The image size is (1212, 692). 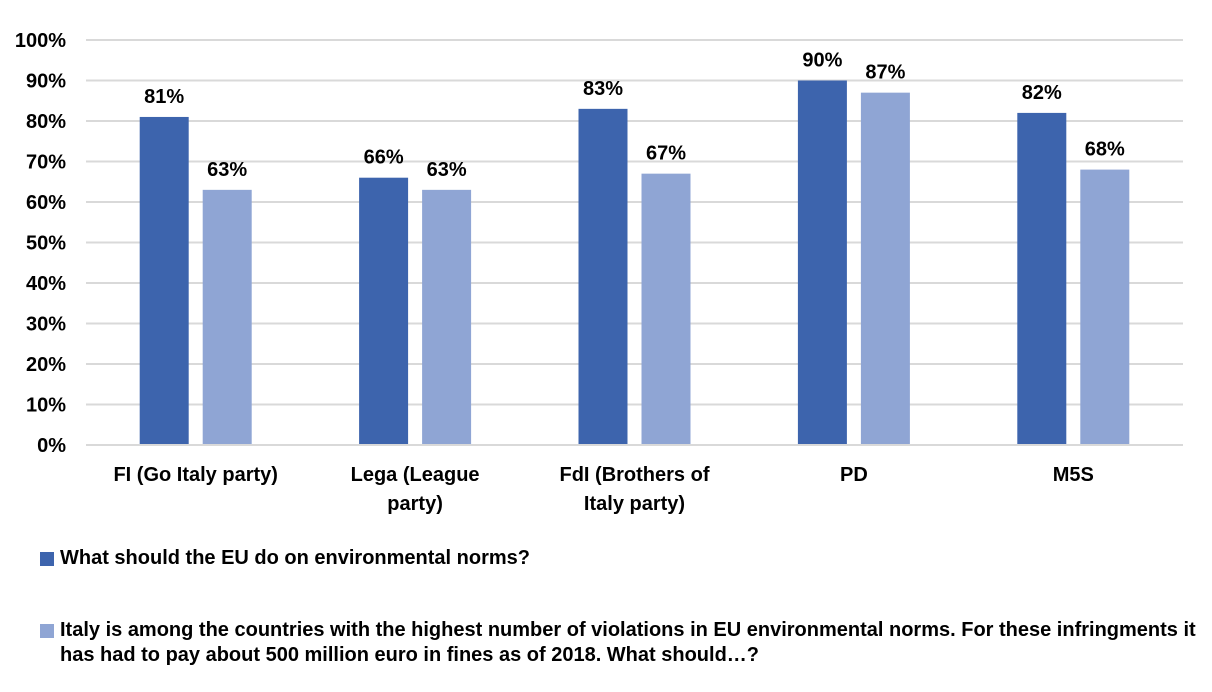 What do you see at coordinates (822, 61) in the screenshot?
I see `data-label-series-1-4: 90%` at bounding box center [822, 61].